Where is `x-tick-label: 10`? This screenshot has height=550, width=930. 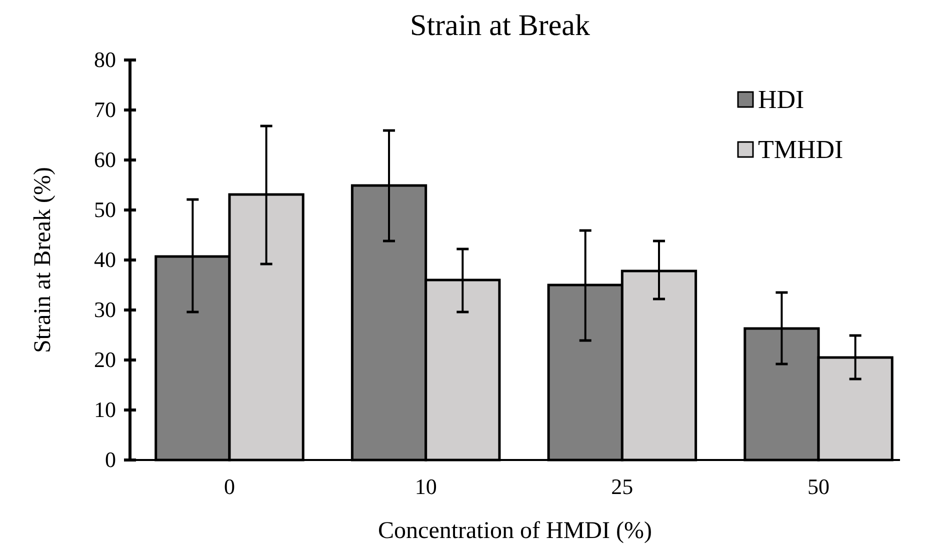
x-tick-label: 10 is located at coordinates (425, 486).